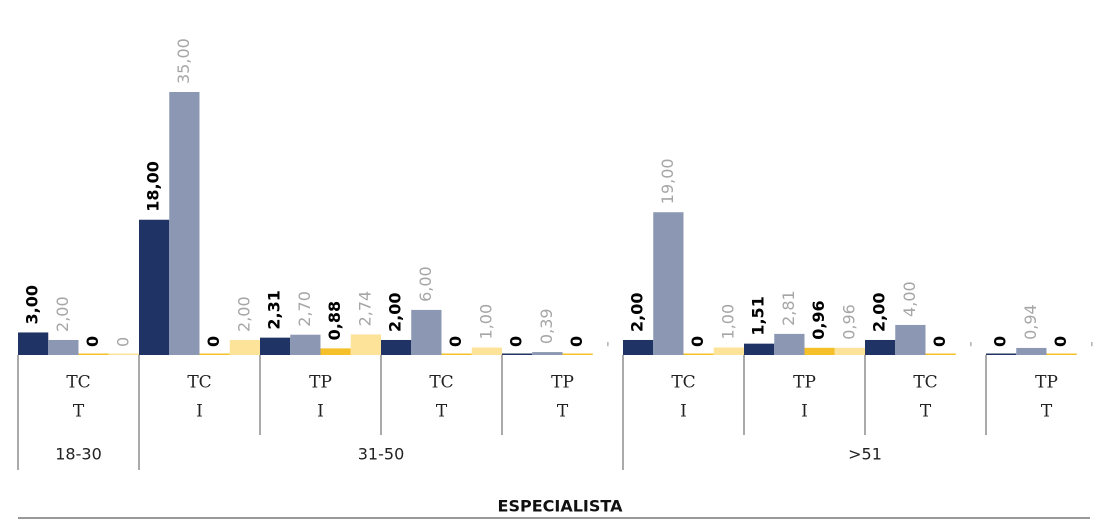  I want to click on value-label: 0,94, so click(1030, 322).